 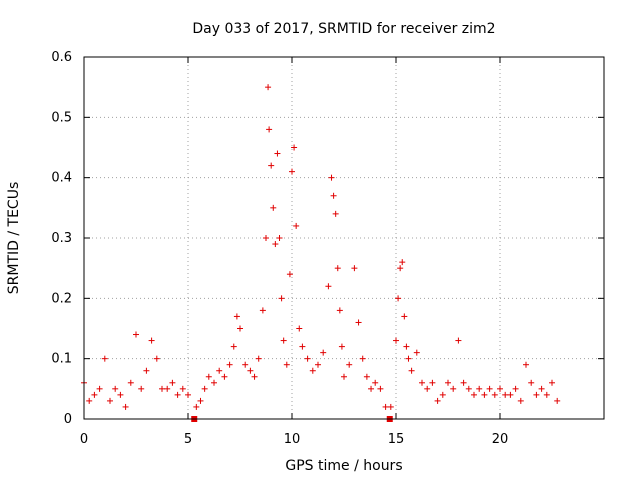 I want to click on y-tick-label: 0.4, so click(x=61, y=178).